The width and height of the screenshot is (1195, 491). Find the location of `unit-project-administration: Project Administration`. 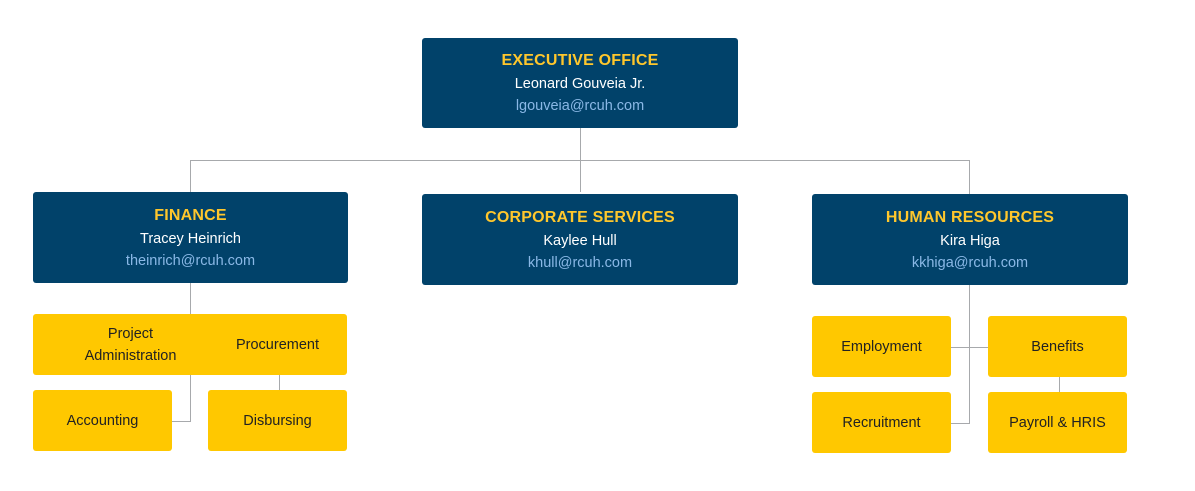

unit-project-administration: Project Administration is located at coordinates (130, 344).